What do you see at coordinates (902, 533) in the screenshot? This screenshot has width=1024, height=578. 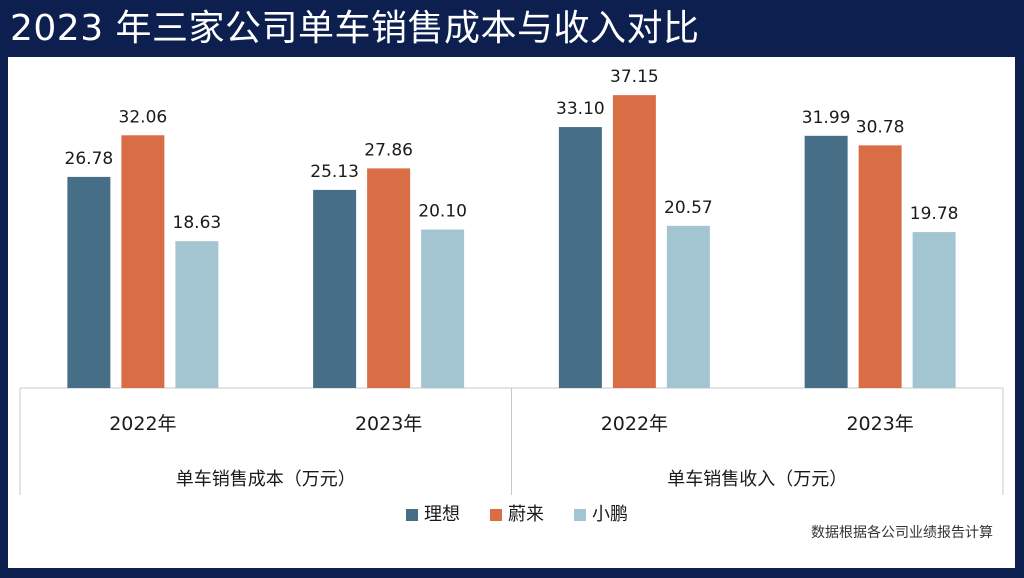 I see `data-source-note: 数据根据各公司业绩报告计算` at bounding box center [902, 533].